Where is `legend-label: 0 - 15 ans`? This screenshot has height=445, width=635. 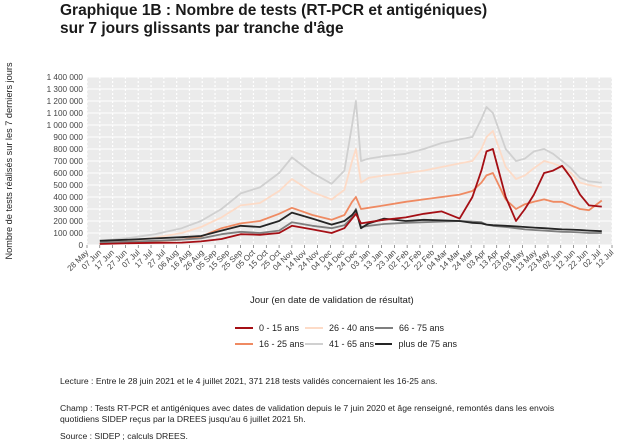
legend-label: 0 - 15 ans is located at coordinates (279, 328).